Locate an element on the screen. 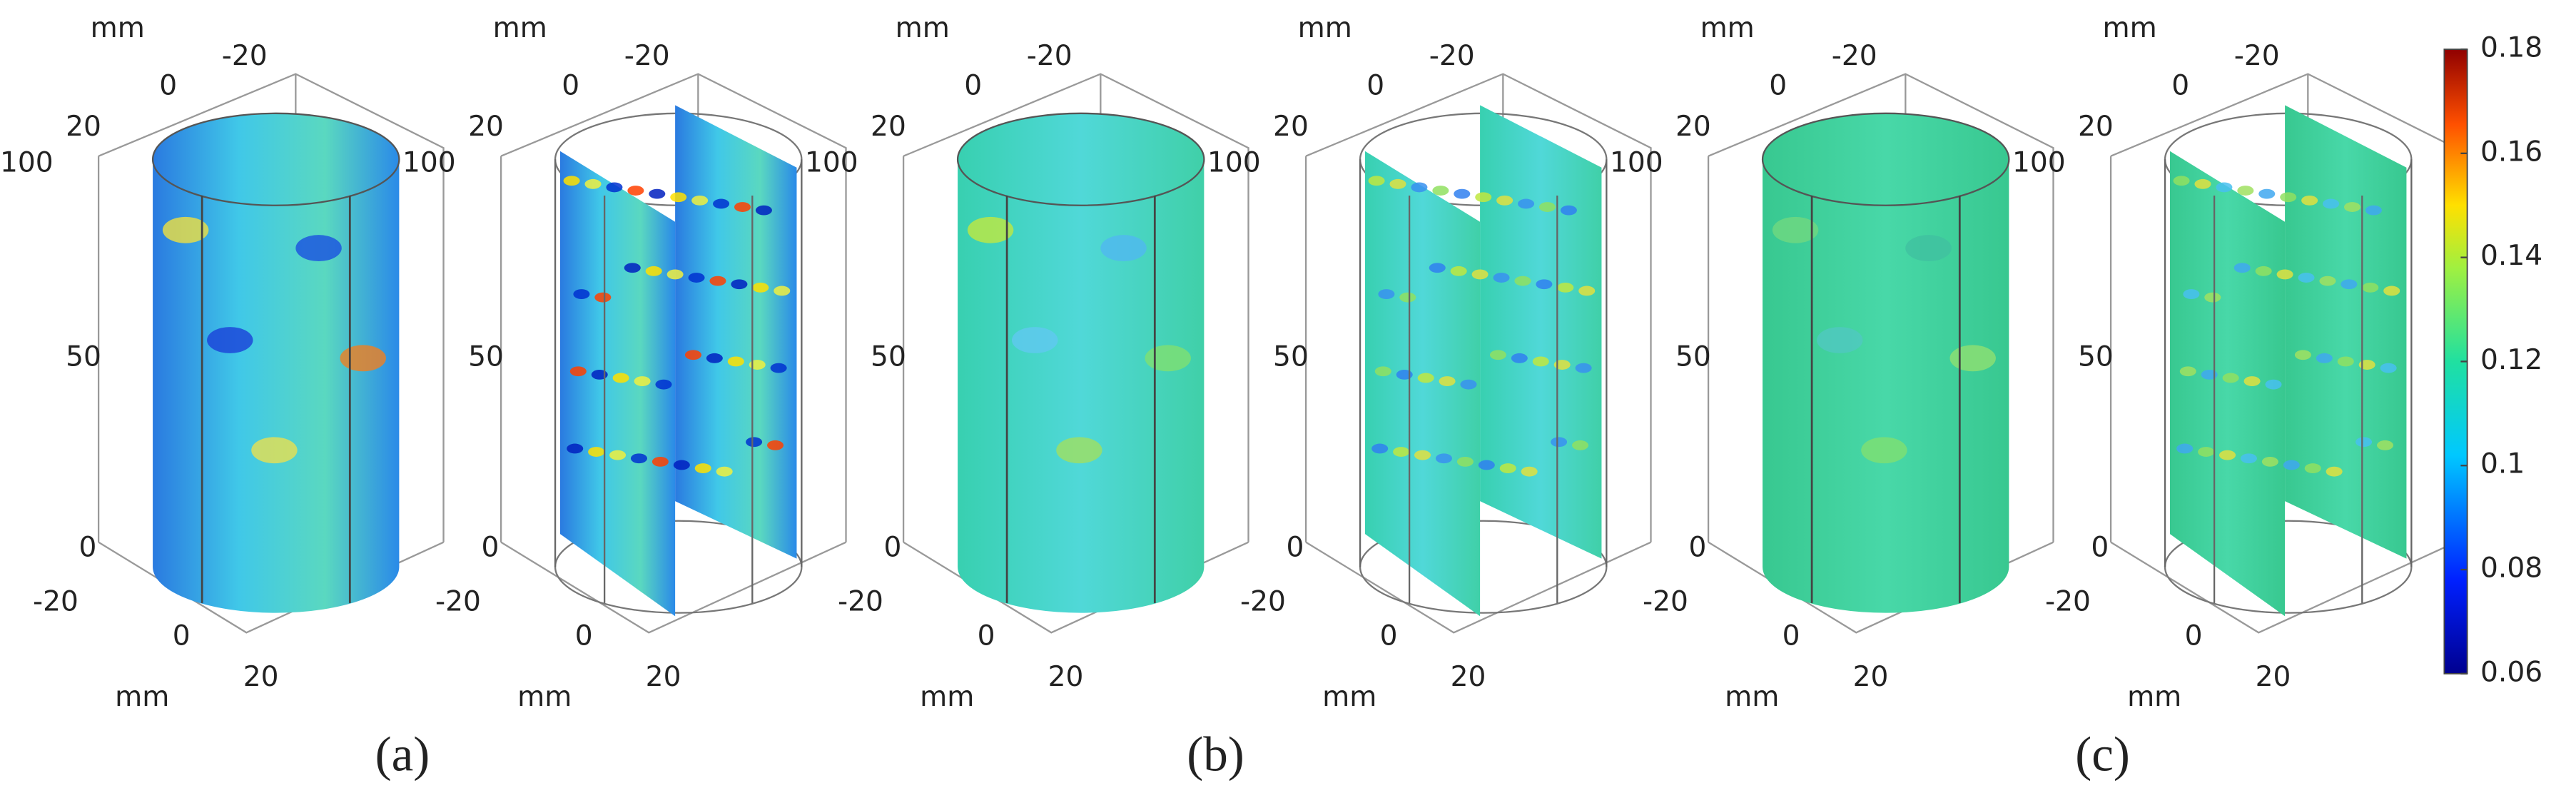 Image resolution: width=2576 pixels, height=798 pixels. colorbar-tick-label: 0.12 is located at coordinates (2511, 360).